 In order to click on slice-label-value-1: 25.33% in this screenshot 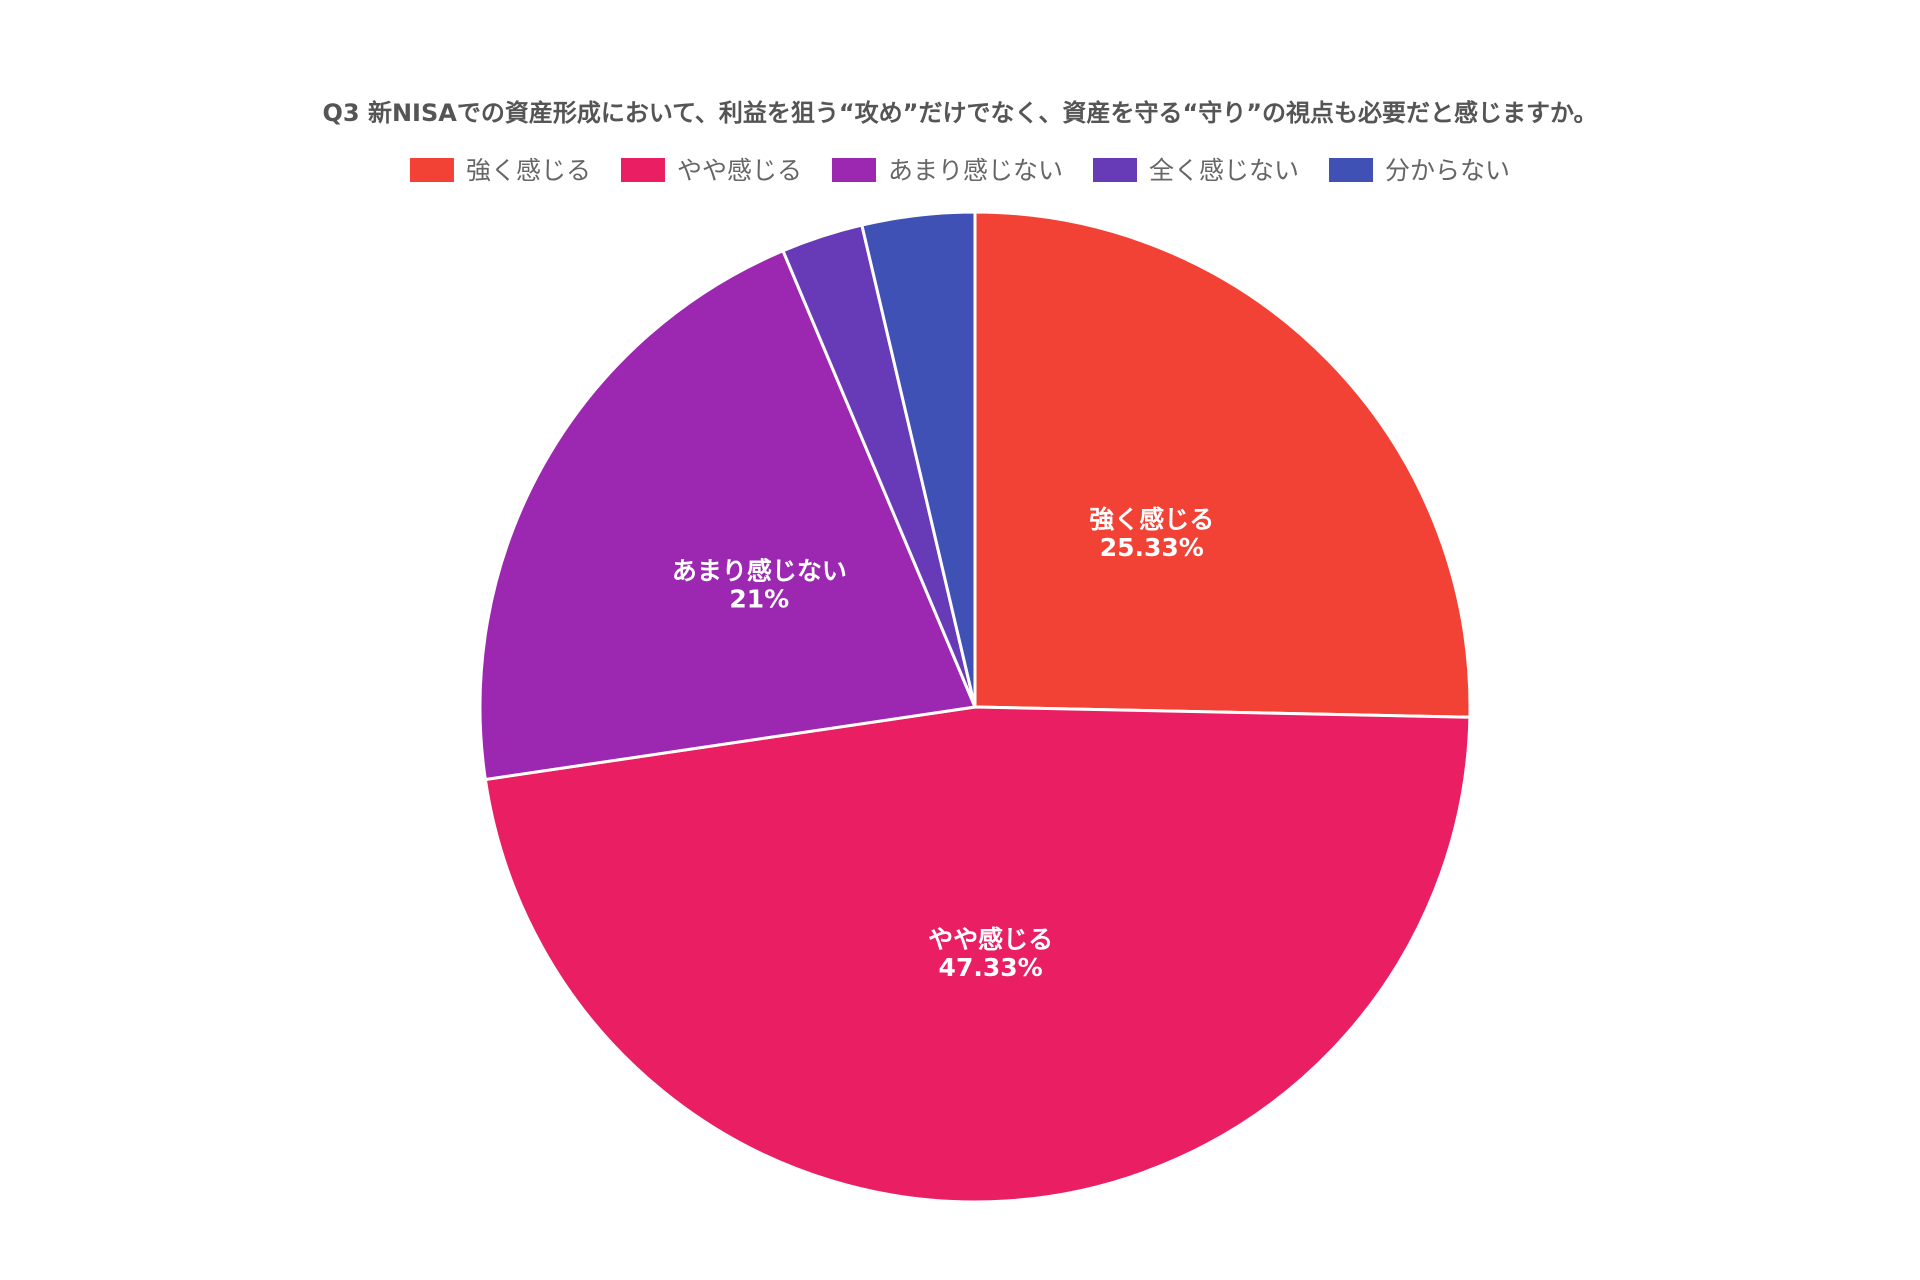, I will do `click(1152, 547)`.